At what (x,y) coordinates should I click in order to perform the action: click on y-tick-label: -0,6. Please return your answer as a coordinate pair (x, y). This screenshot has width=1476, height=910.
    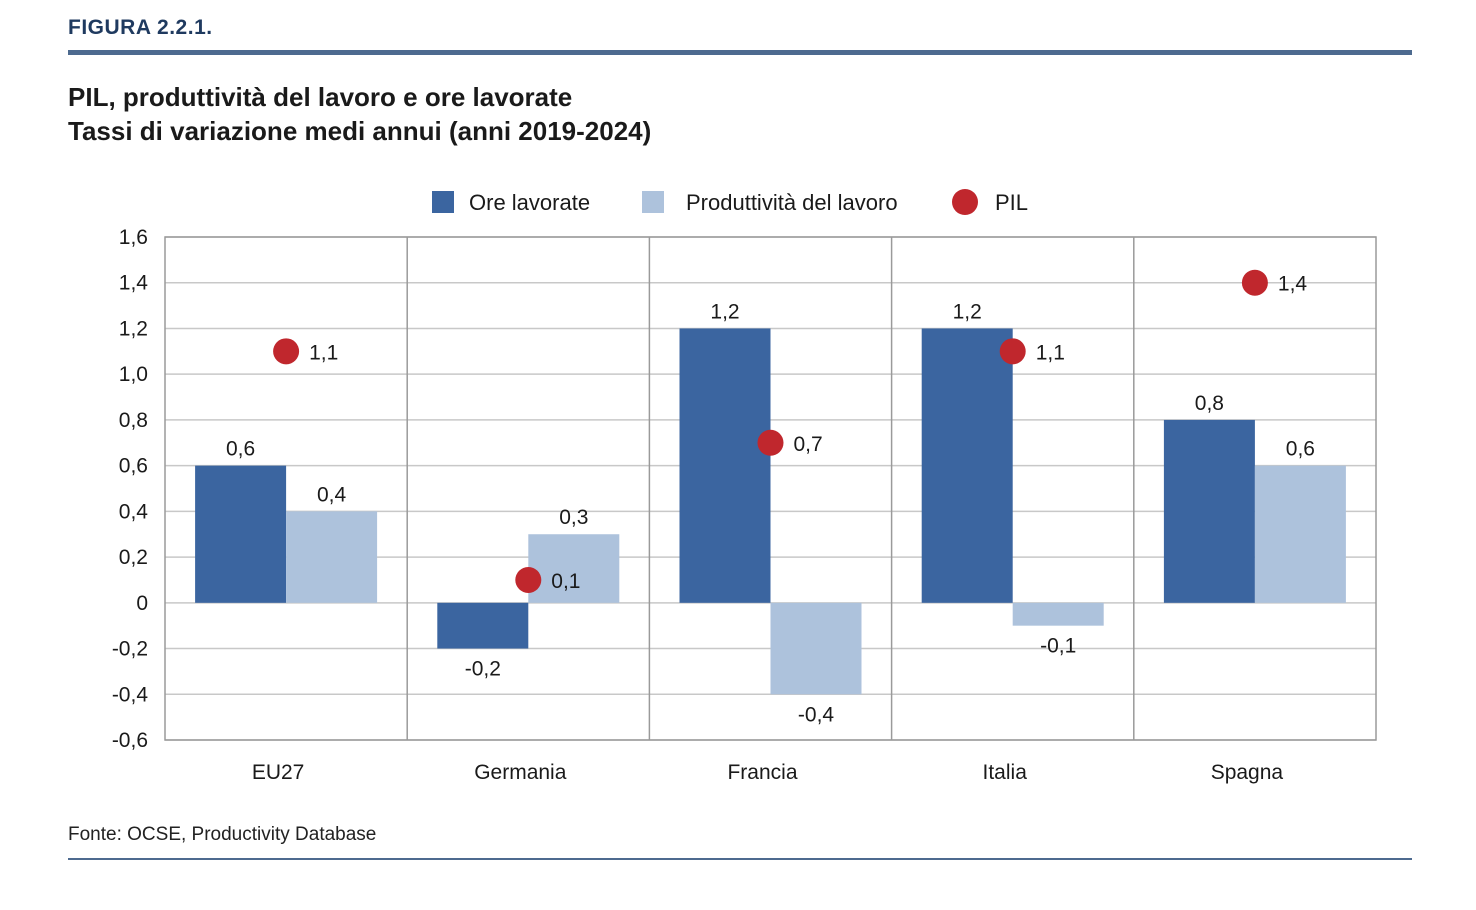
    Looking at the image, I should click on (130, 740).